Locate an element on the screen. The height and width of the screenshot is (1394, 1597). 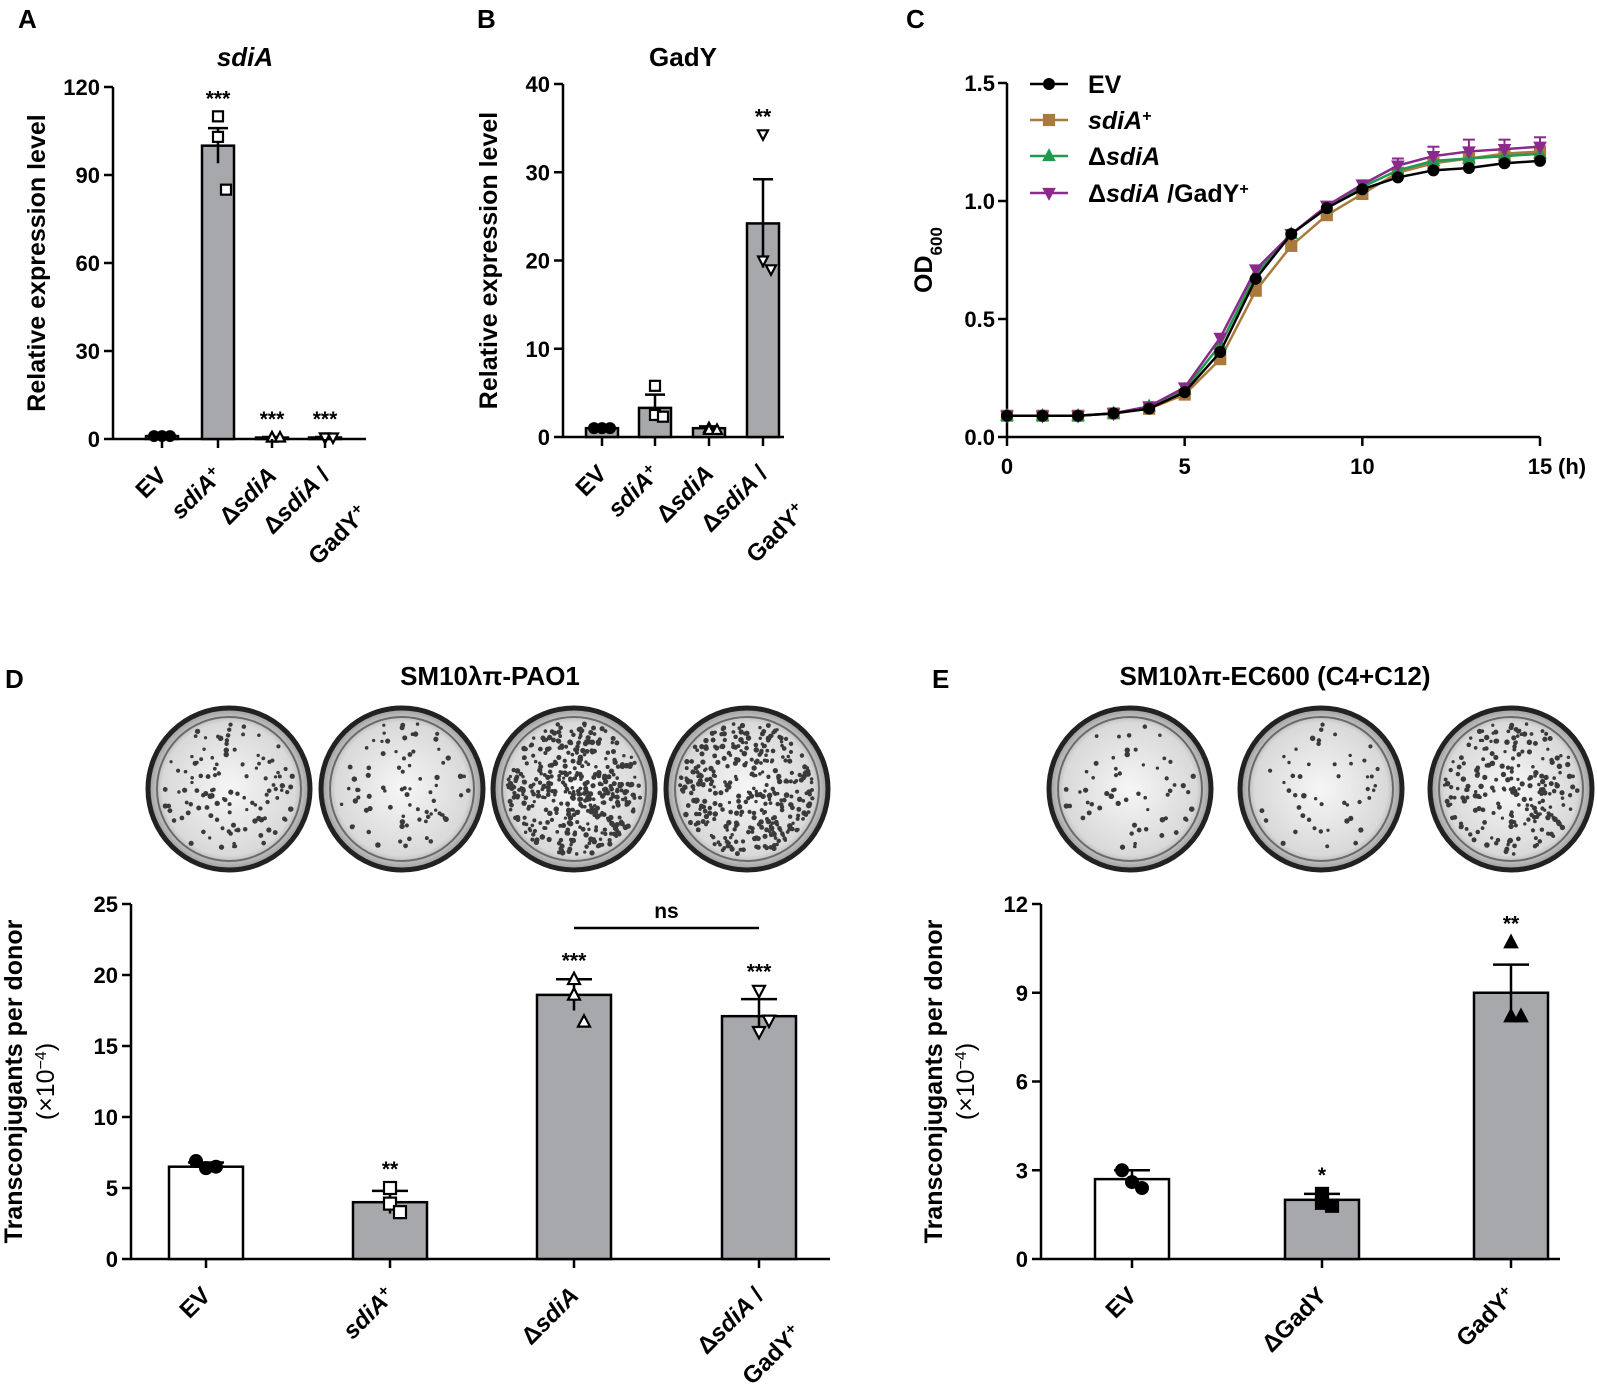
chart-d-title: SM10λπ-PAO1 is located at coordinates (490, 676).